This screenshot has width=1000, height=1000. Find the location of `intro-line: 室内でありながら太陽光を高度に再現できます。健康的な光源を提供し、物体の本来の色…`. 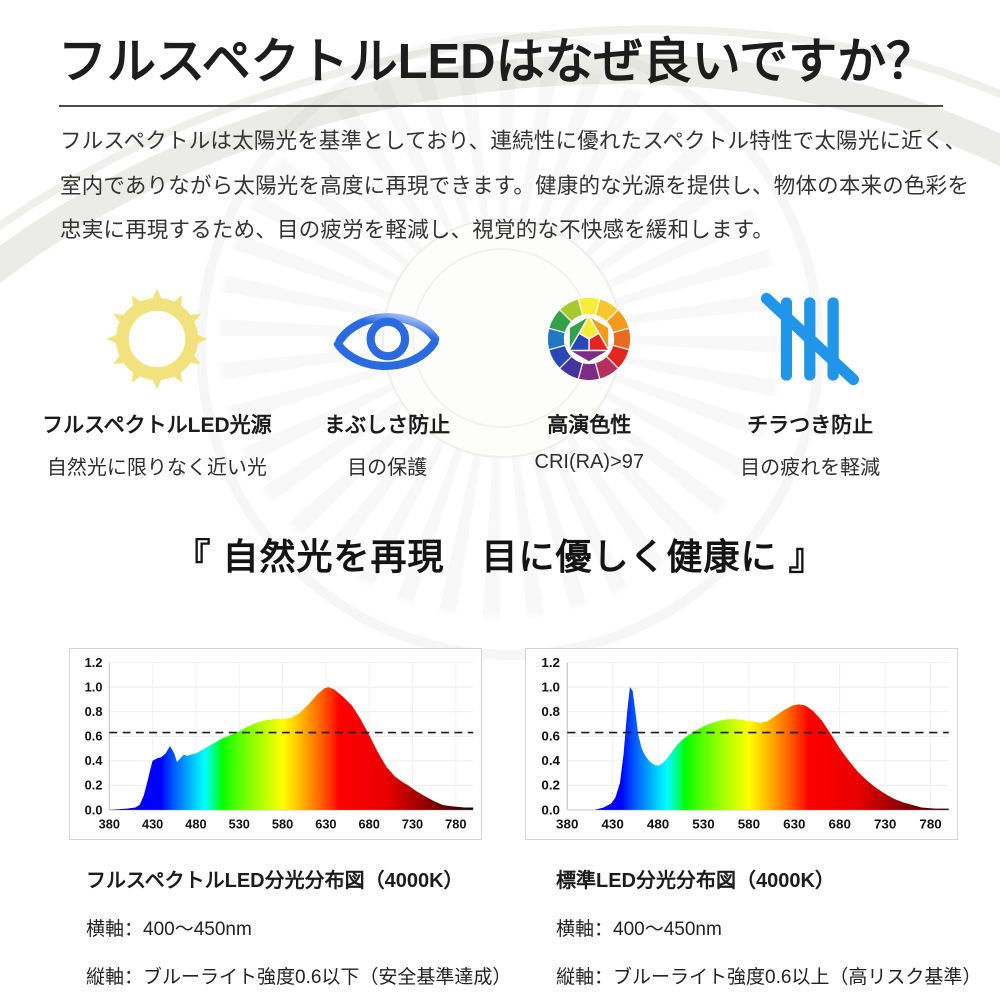

intro-line: 室内でありながら太陽光を高度に再現できます。健康的な光源を提供し、物体の本来の色… is located at coordinates (515, 185).